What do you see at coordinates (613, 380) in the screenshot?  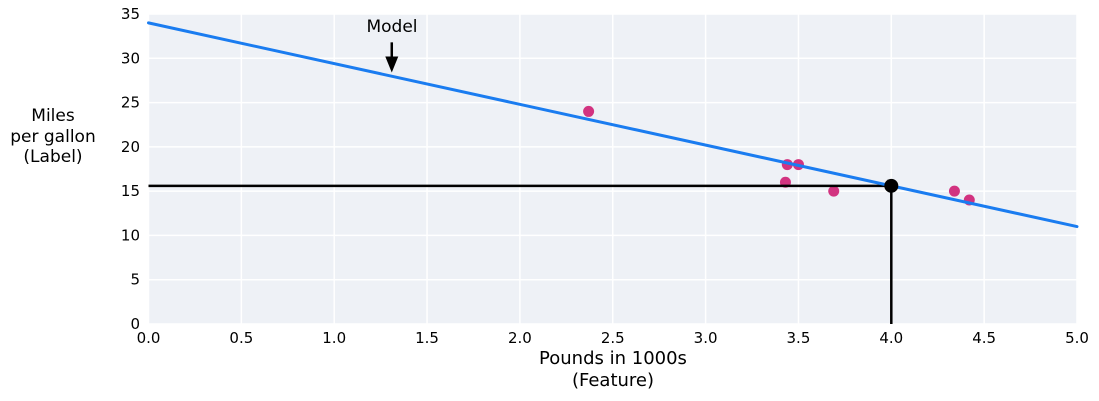 I see `x-axis-label-line2: (Feature)` at bounding box center [613, 380].